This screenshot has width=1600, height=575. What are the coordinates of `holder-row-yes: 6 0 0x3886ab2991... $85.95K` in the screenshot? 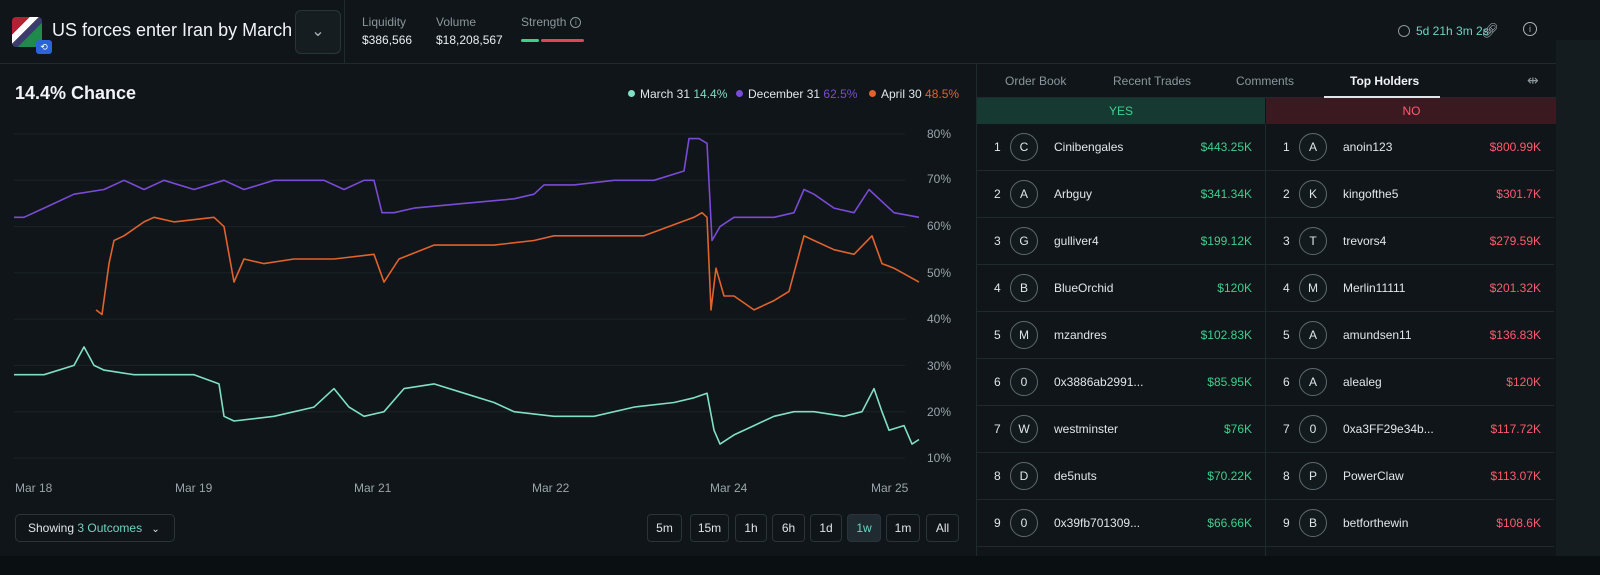 It's located at (1121, 382).